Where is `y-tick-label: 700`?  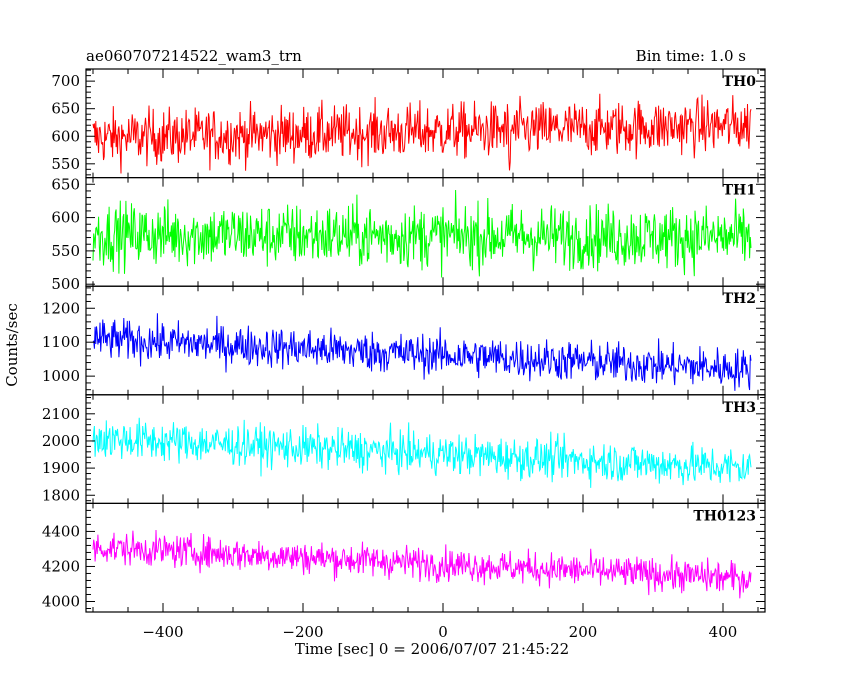 y-tick-label: 700 is located at coordinates (65, 81).